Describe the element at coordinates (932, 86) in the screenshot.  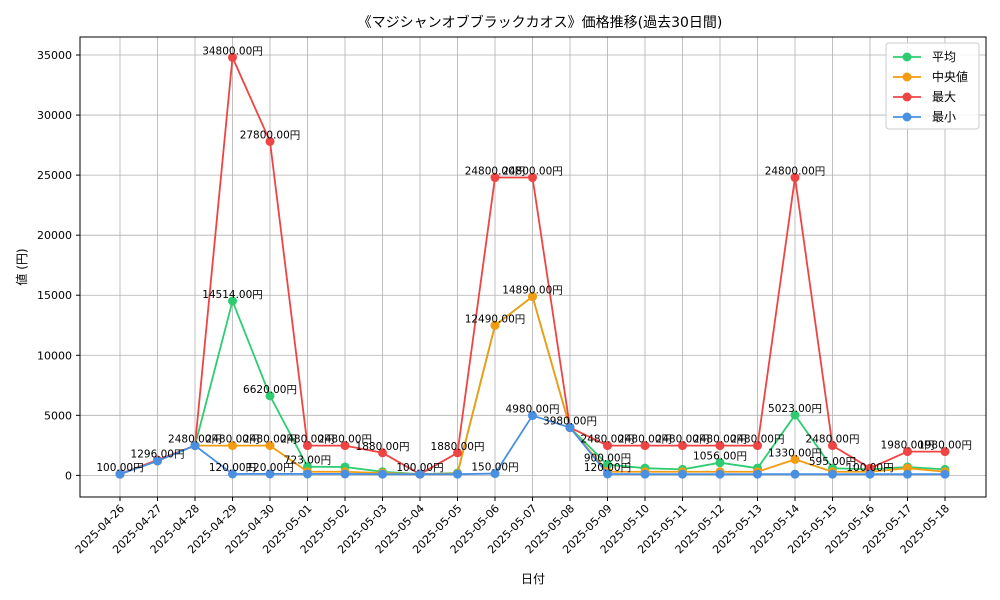
I see `legend-box` at that location.